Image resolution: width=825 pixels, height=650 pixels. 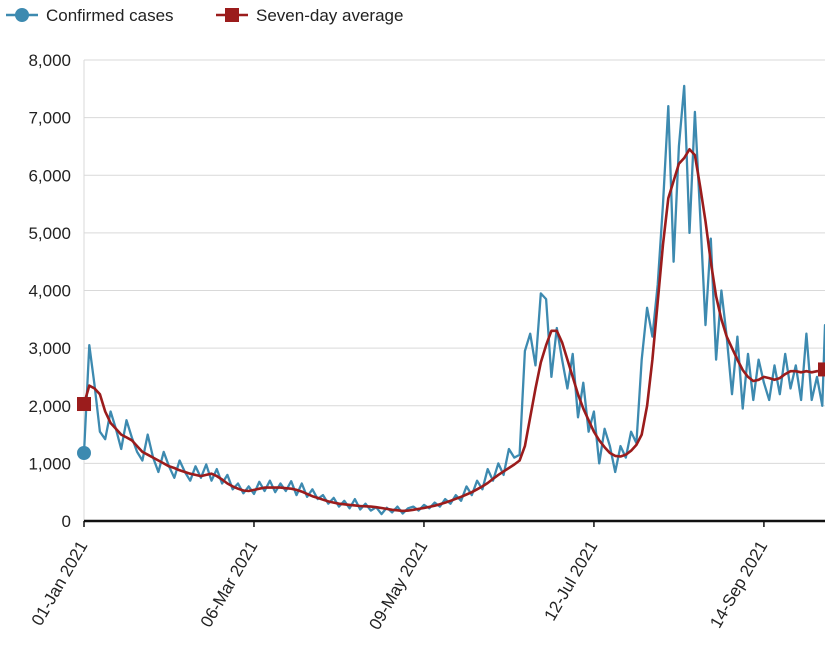 I want to click on x-tick-label: 14-Sep 2021, so click(x=738, y=585).